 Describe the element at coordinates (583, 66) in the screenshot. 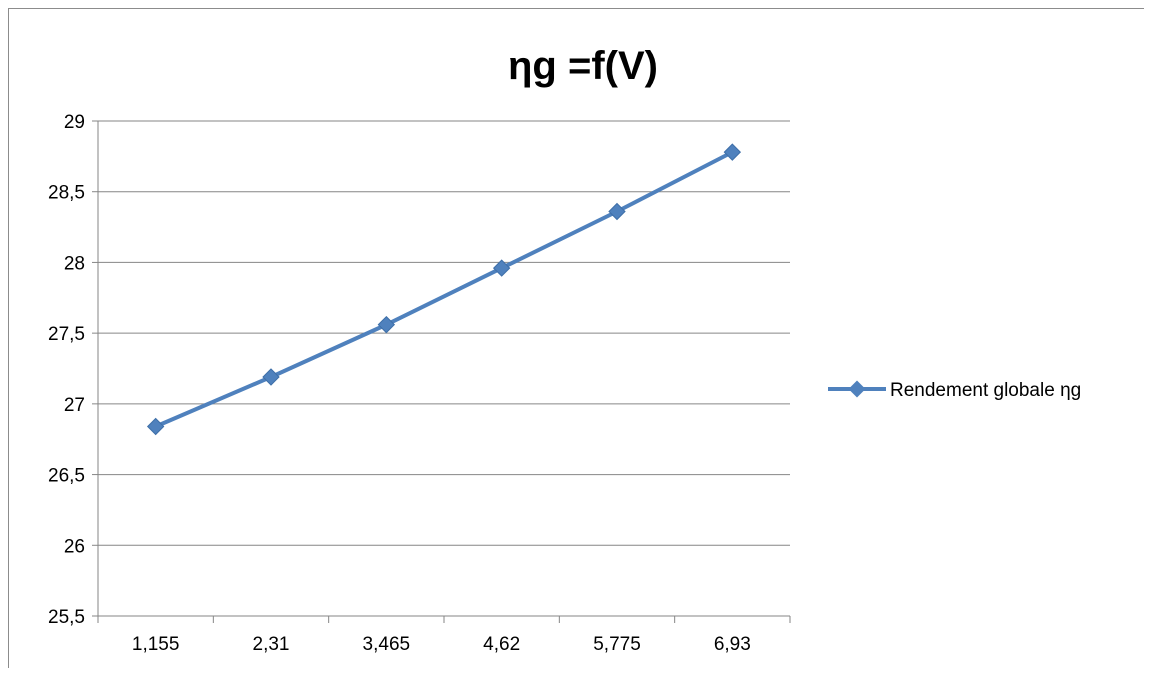

I see `chart-title: ηg =f(V)` at that location.